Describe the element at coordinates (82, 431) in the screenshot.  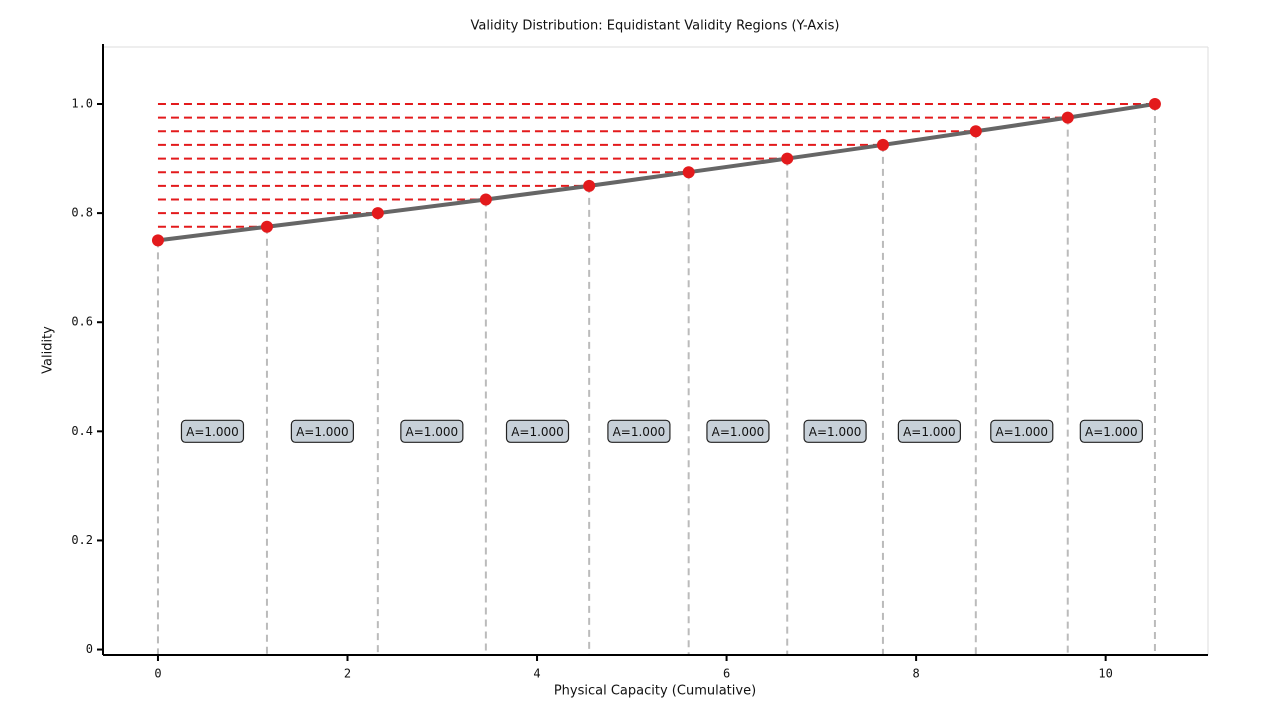
I see `y-tick-label: 0.4` at that location.